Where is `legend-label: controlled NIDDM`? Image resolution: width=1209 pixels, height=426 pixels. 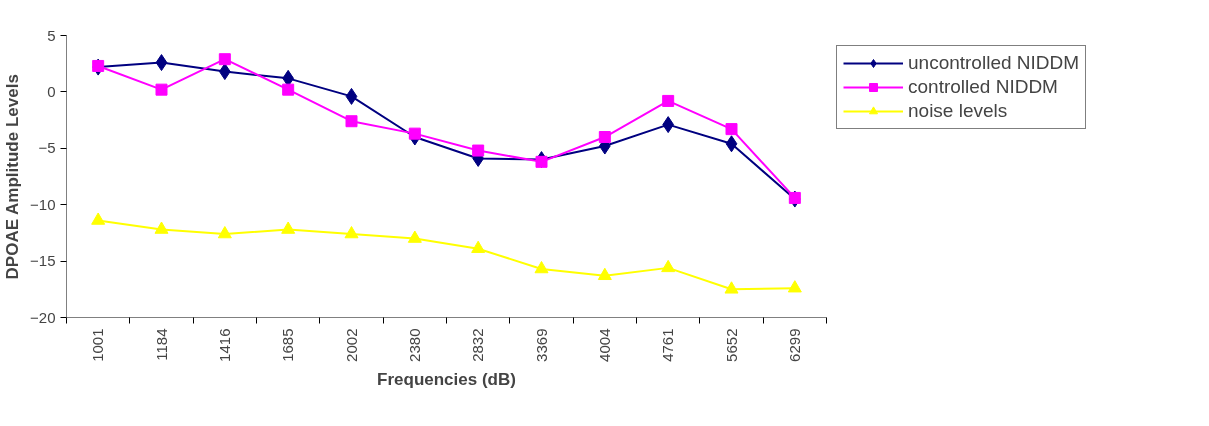
legend-label: controlled NIDDM is located at coordinates (983, 87).